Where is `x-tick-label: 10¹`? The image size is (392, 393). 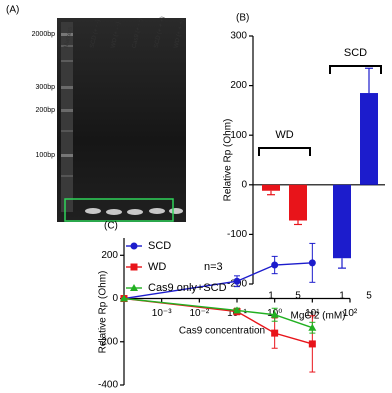
x-tick-label: 10¹ is located at coordinates (312, 313).